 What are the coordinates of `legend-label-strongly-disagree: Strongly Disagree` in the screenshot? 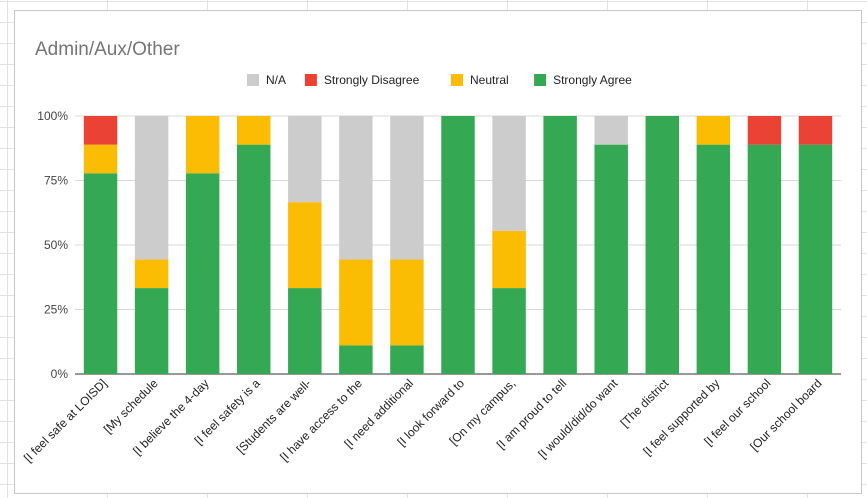 It's located at (372, 80).